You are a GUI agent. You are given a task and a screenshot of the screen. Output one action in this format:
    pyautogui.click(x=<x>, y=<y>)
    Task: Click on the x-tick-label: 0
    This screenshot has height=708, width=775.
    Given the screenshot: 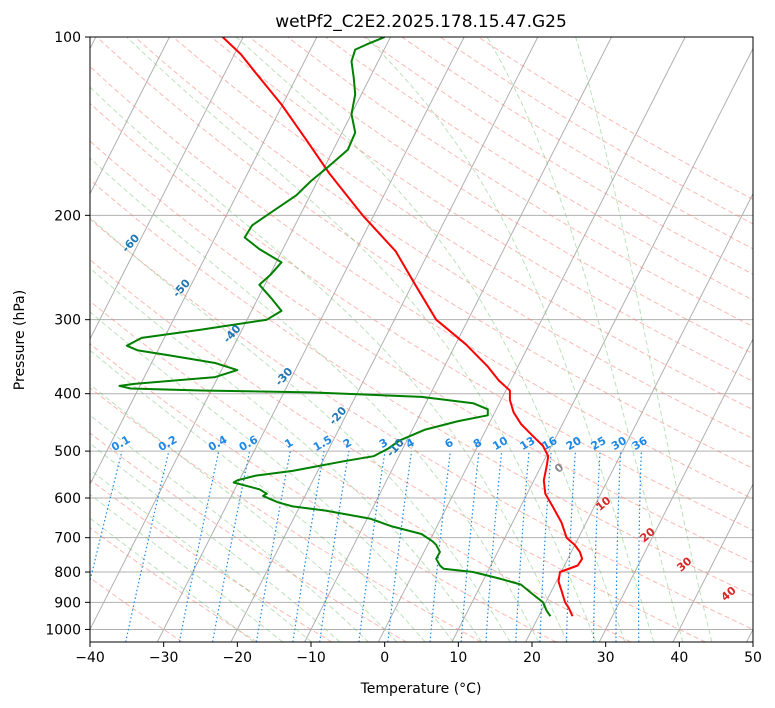 What is the action you would take?
    pyautogui.click(x=384, y=658)
    